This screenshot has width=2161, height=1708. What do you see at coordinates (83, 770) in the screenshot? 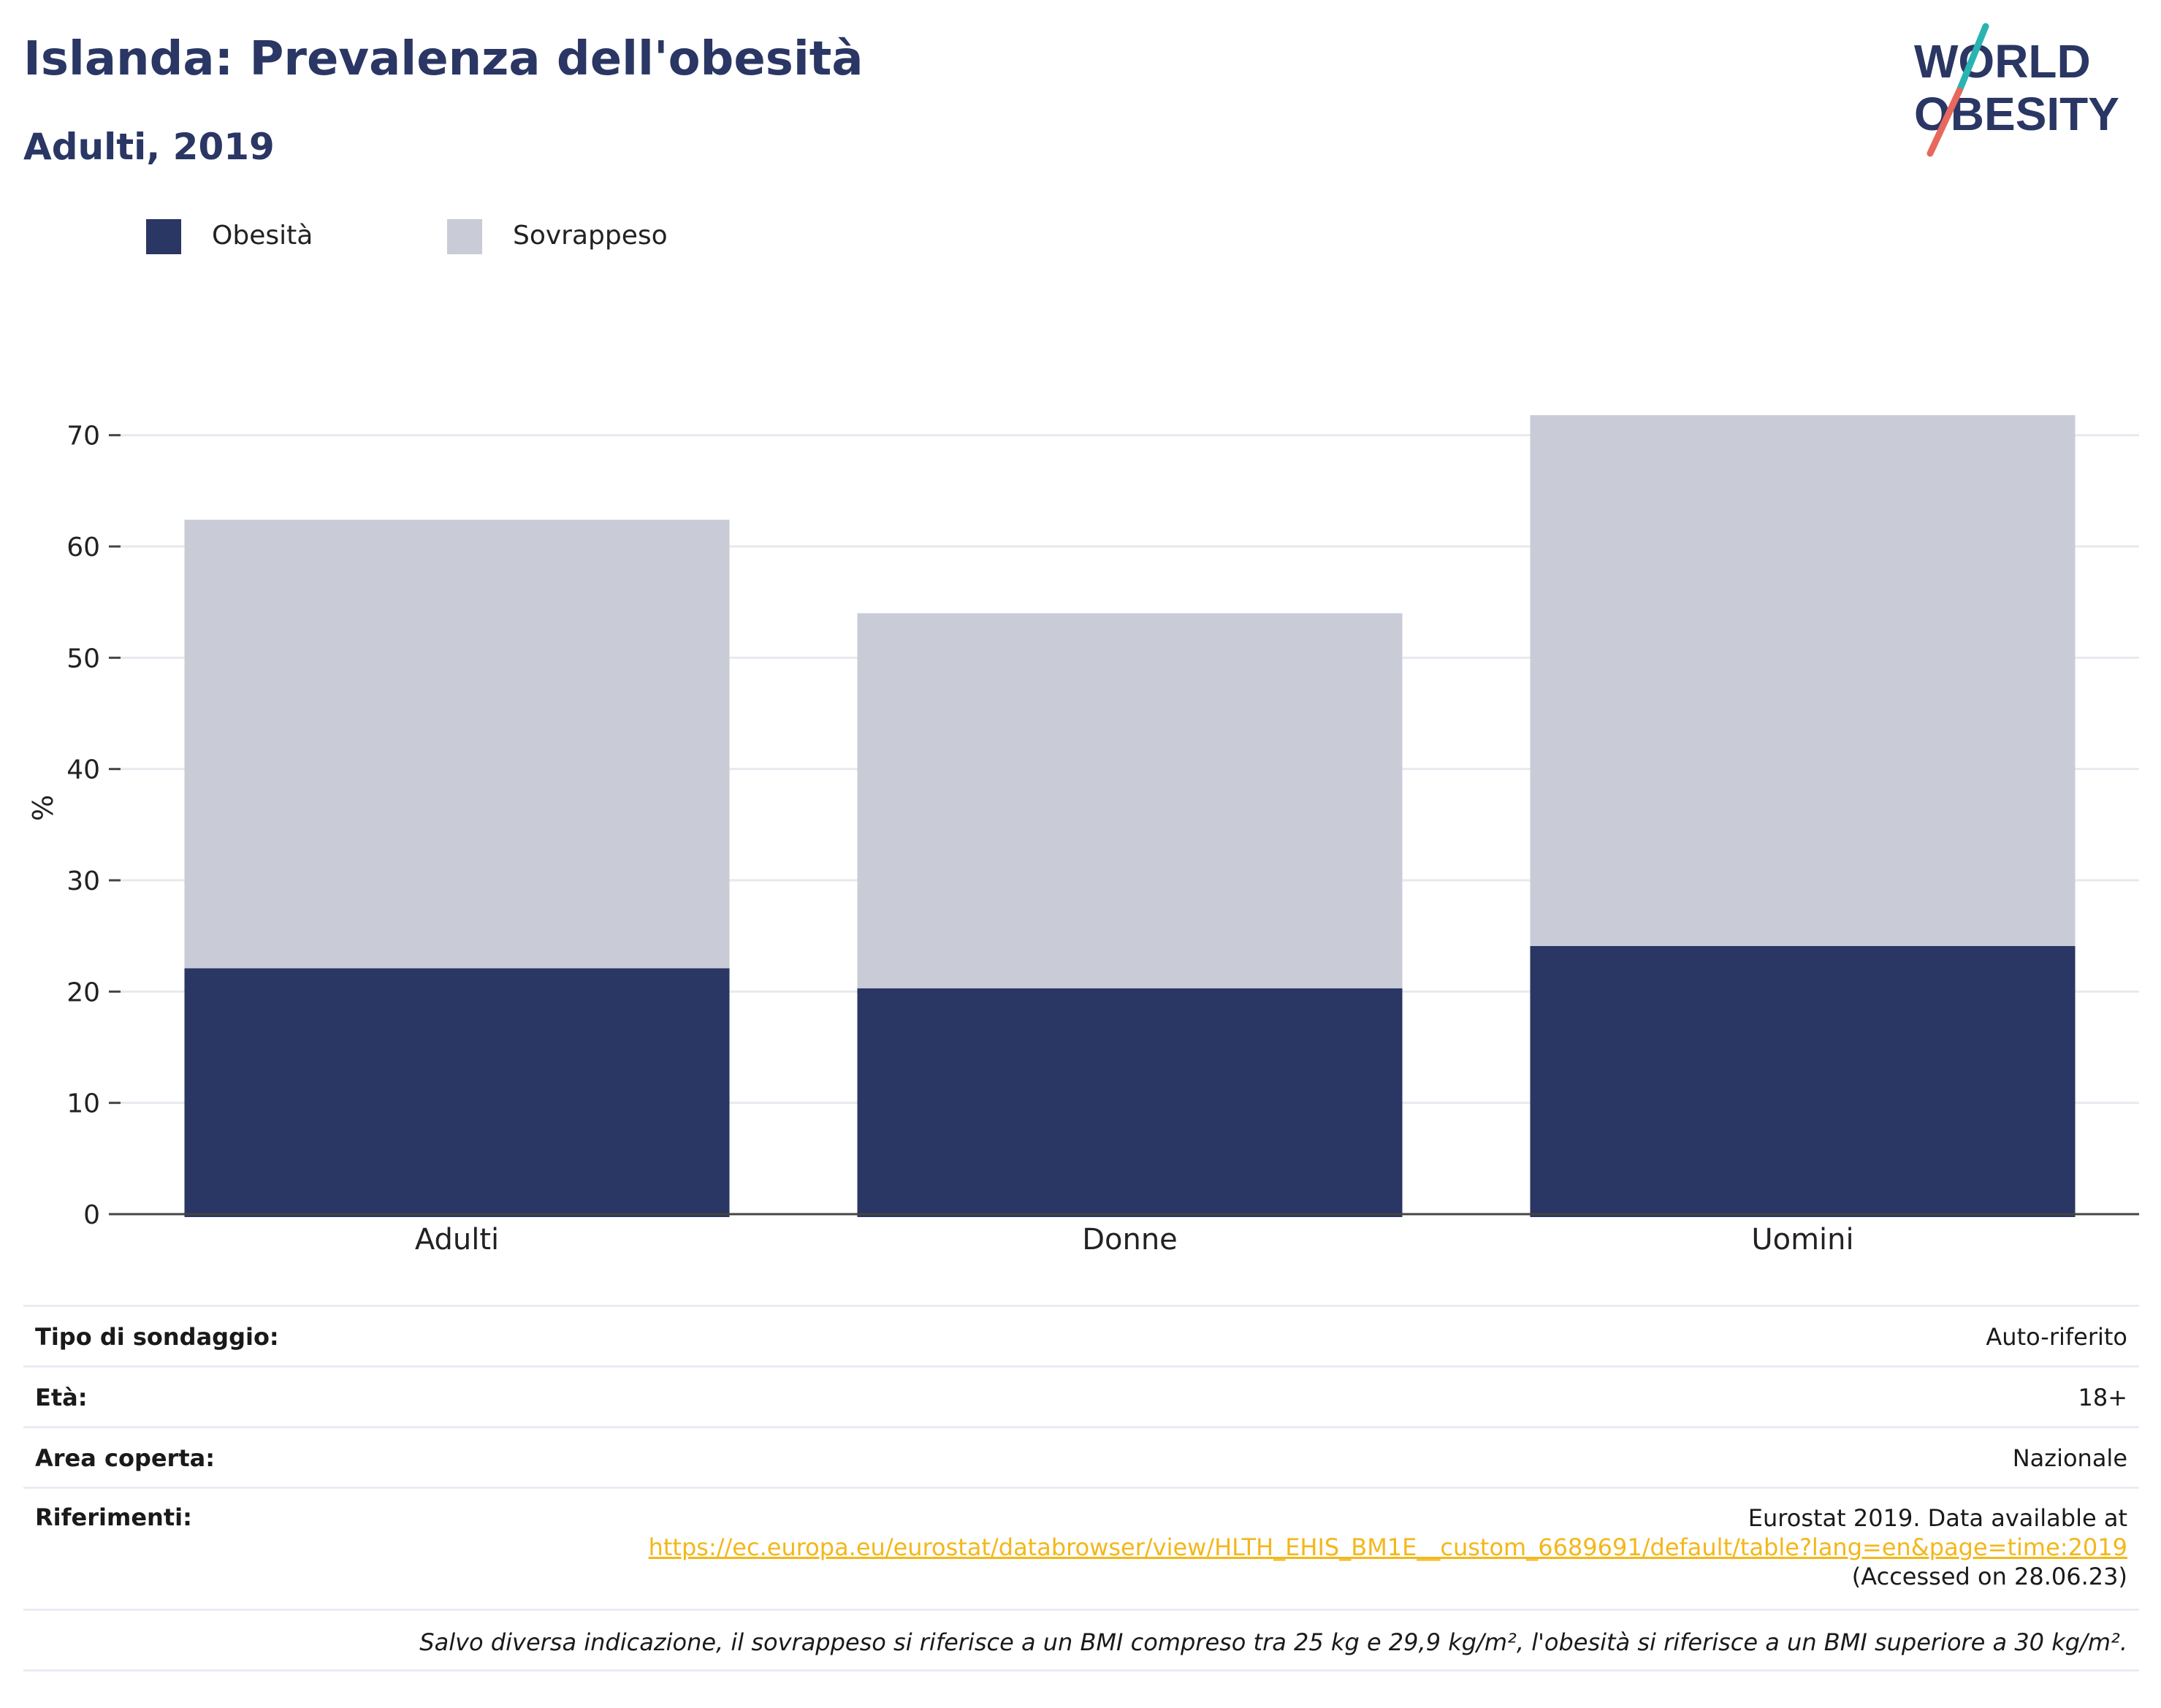
I see `y-tick-label: 40` at bounding box center [83, 770].